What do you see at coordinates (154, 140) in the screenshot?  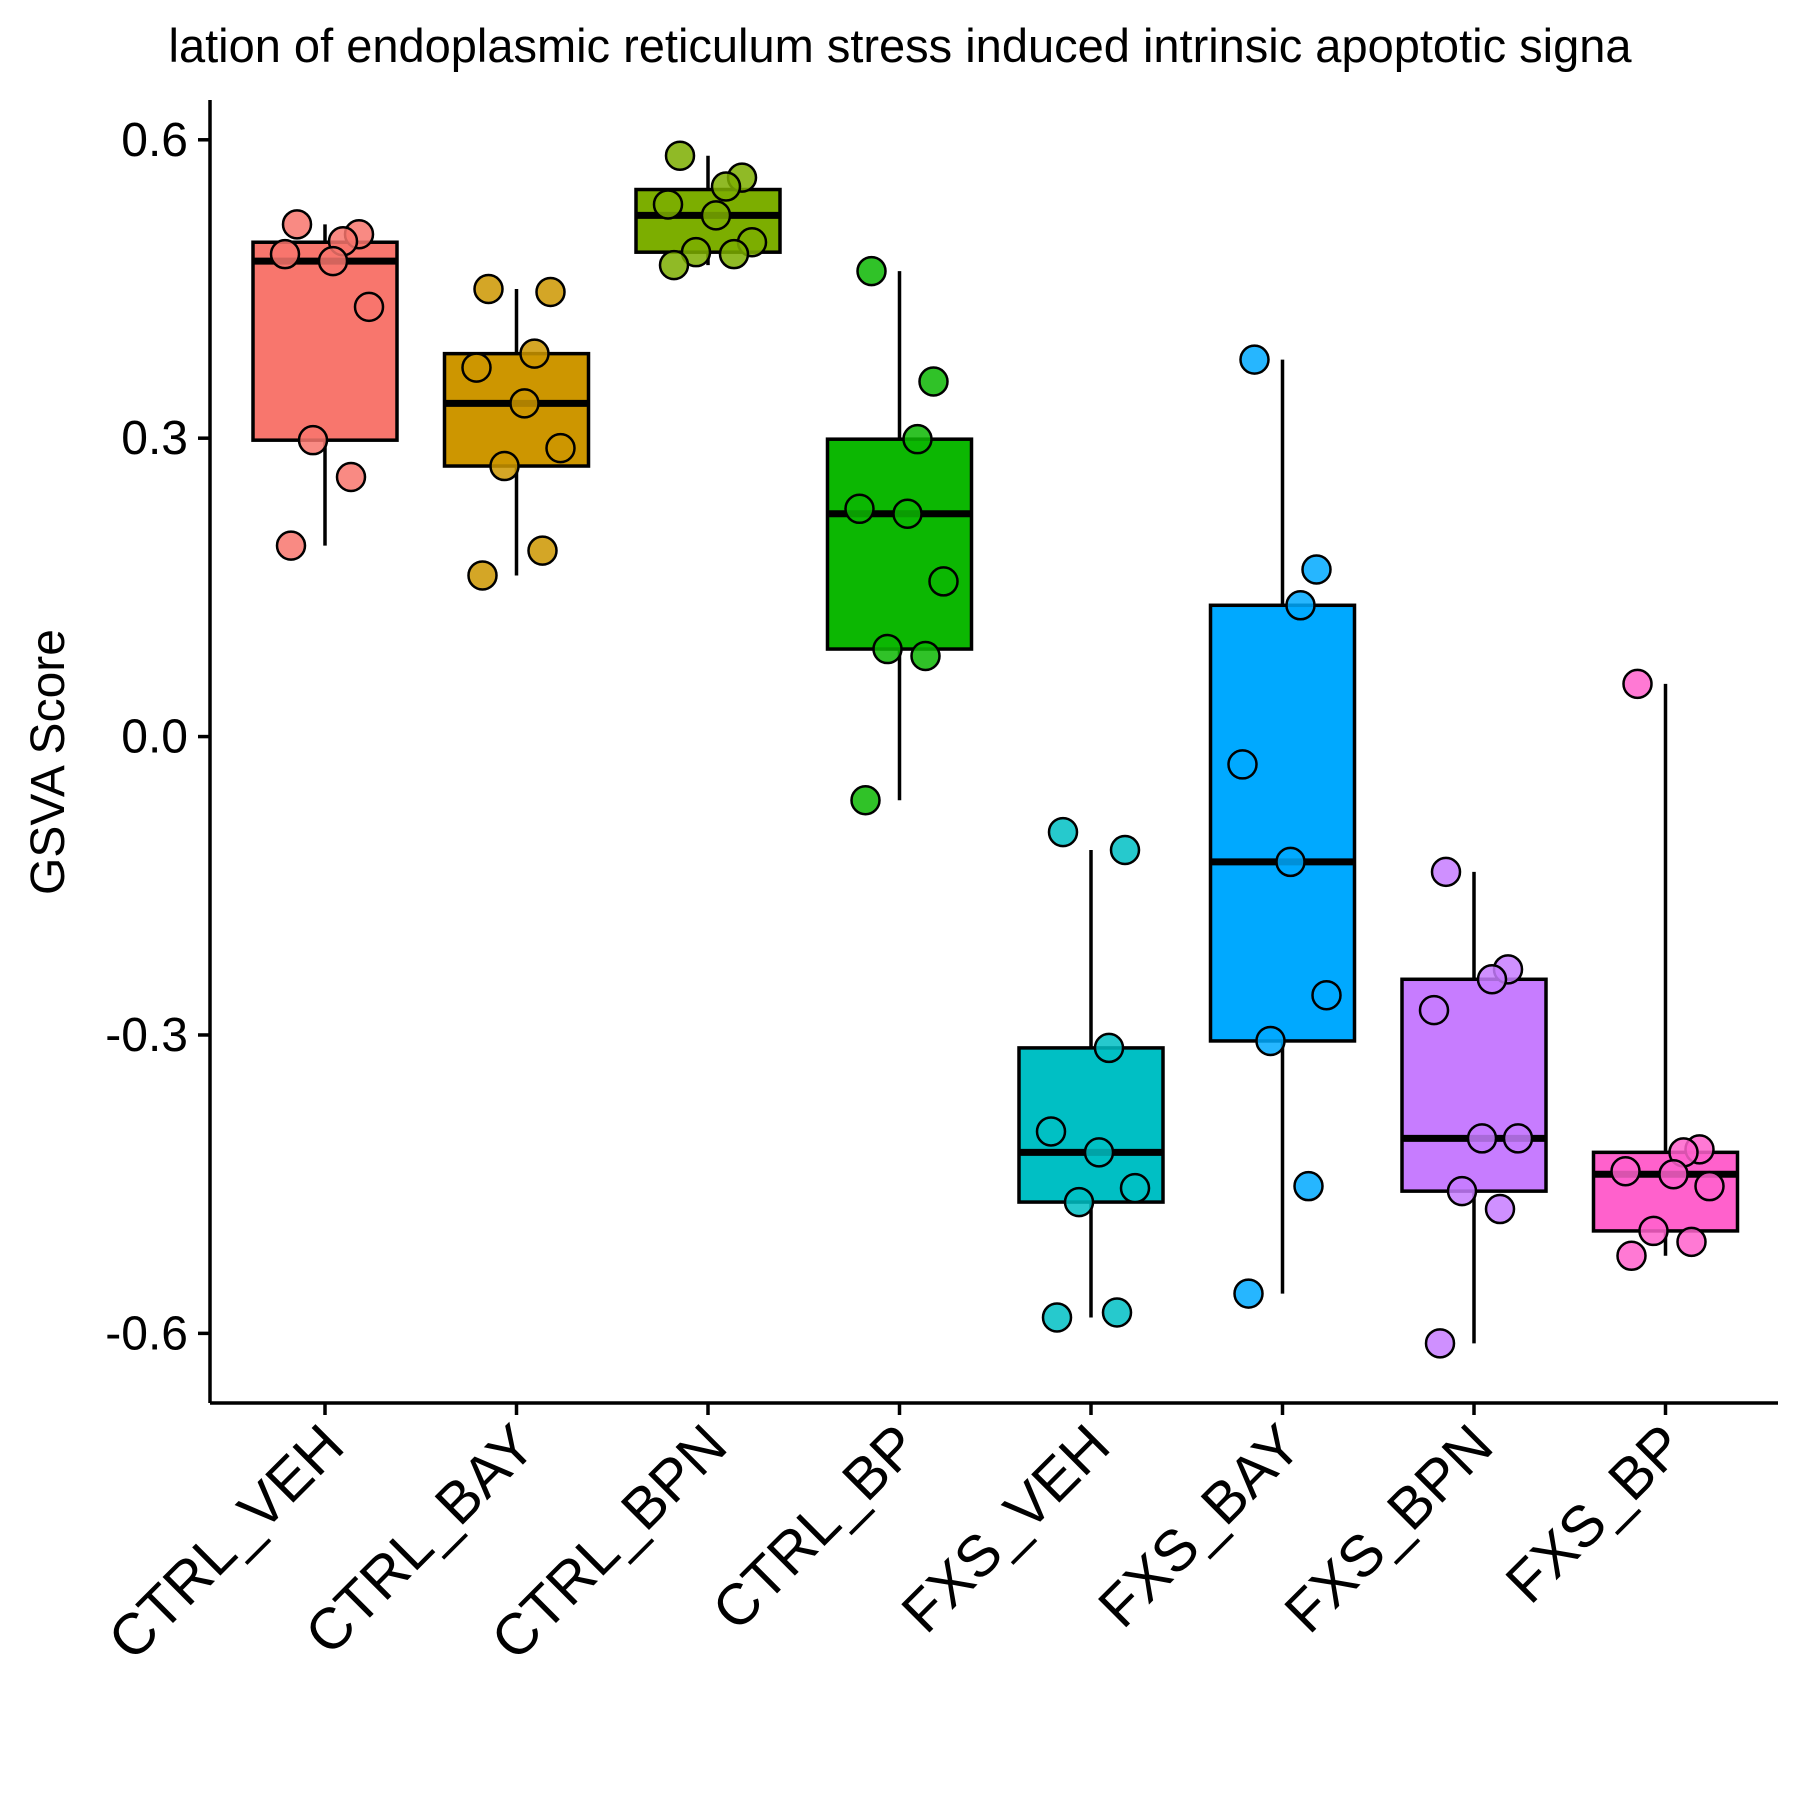 I see `y-tick-label: 0.6` at bounding box center [154, 140].